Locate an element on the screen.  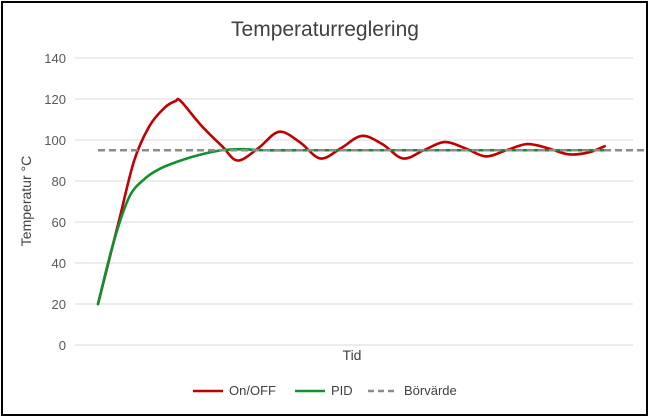
legend: On/OFF PID Börvärde is located at coordinates (325, 390).